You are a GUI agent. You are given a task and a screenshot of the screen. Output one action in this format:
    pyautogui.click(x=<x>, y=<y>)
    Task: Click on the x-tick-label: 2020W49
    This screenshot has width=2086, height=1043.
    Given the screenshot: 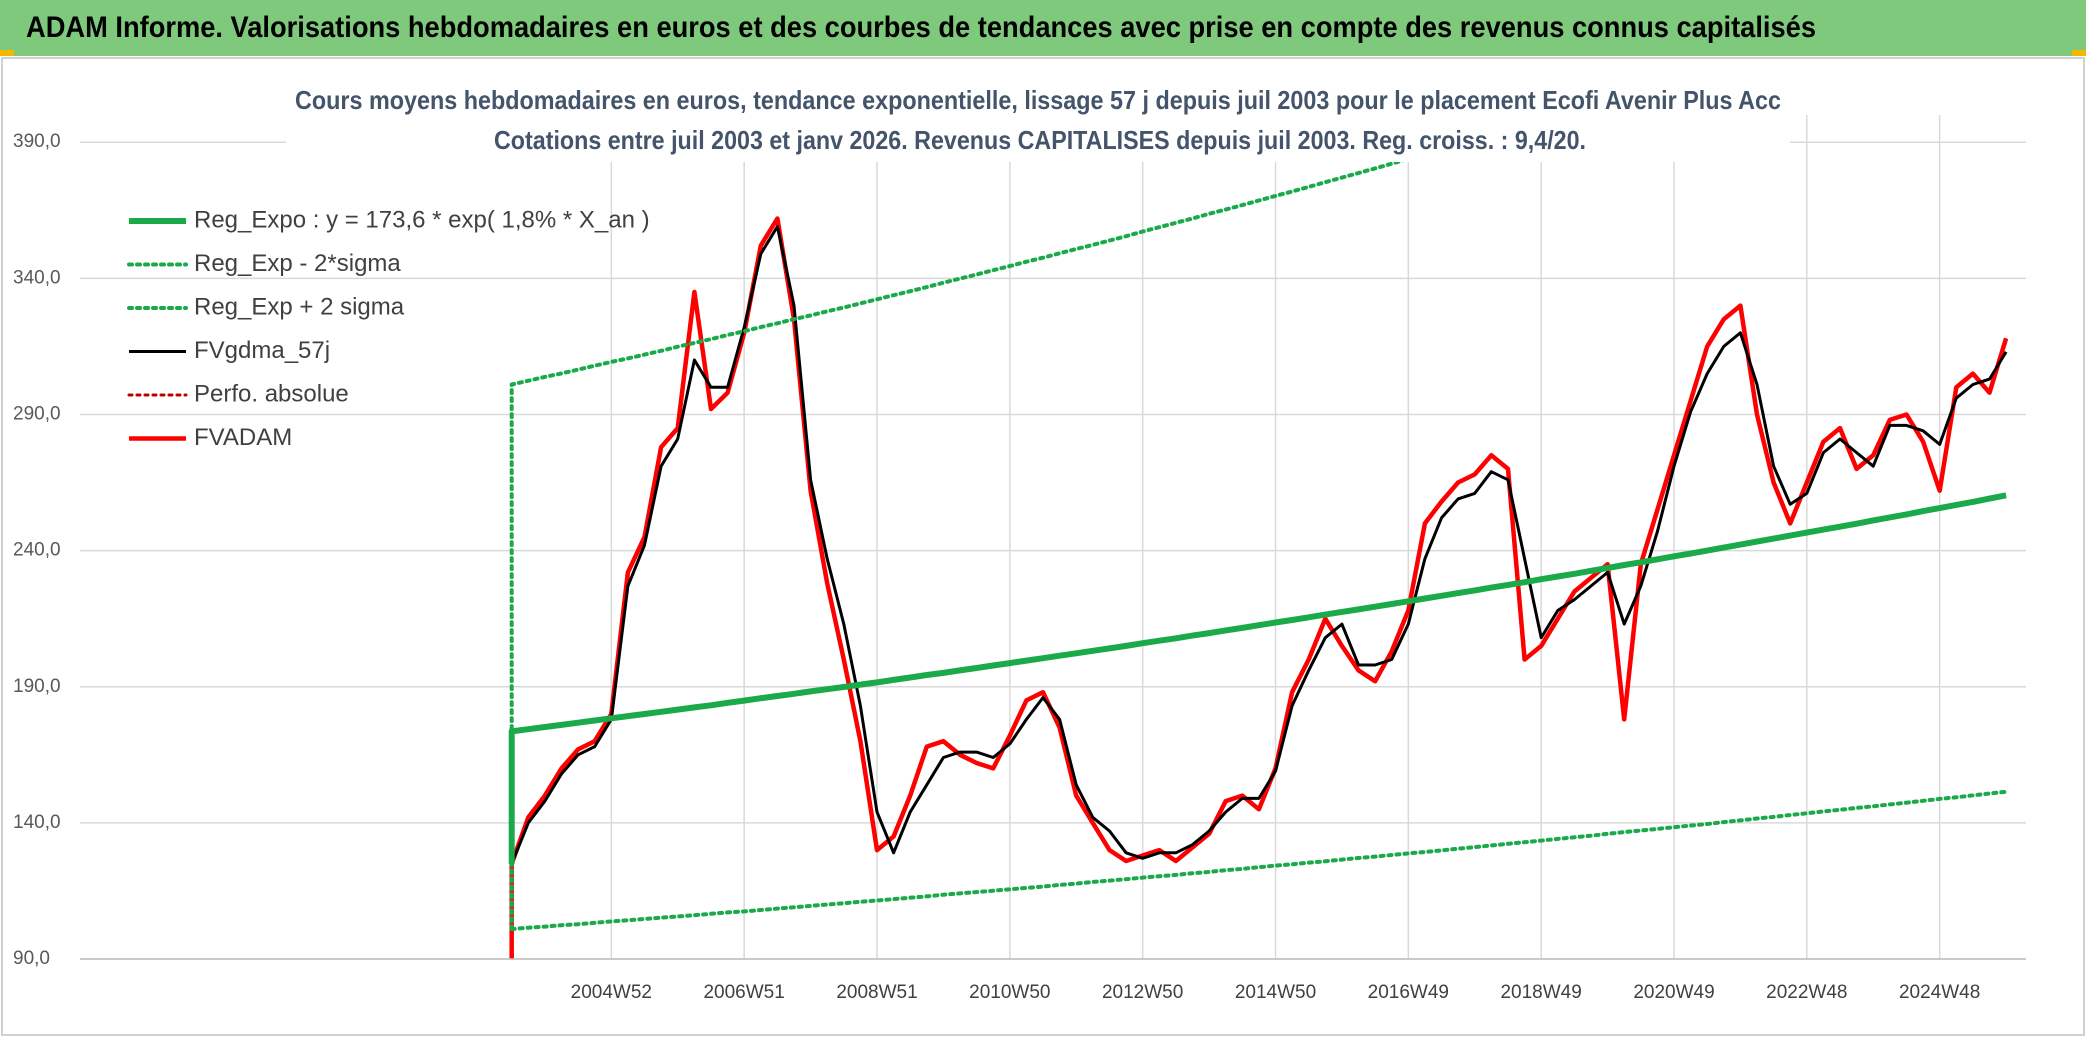 What is the action you would take?
    pyautogui.click(x=1673, y=992)
    